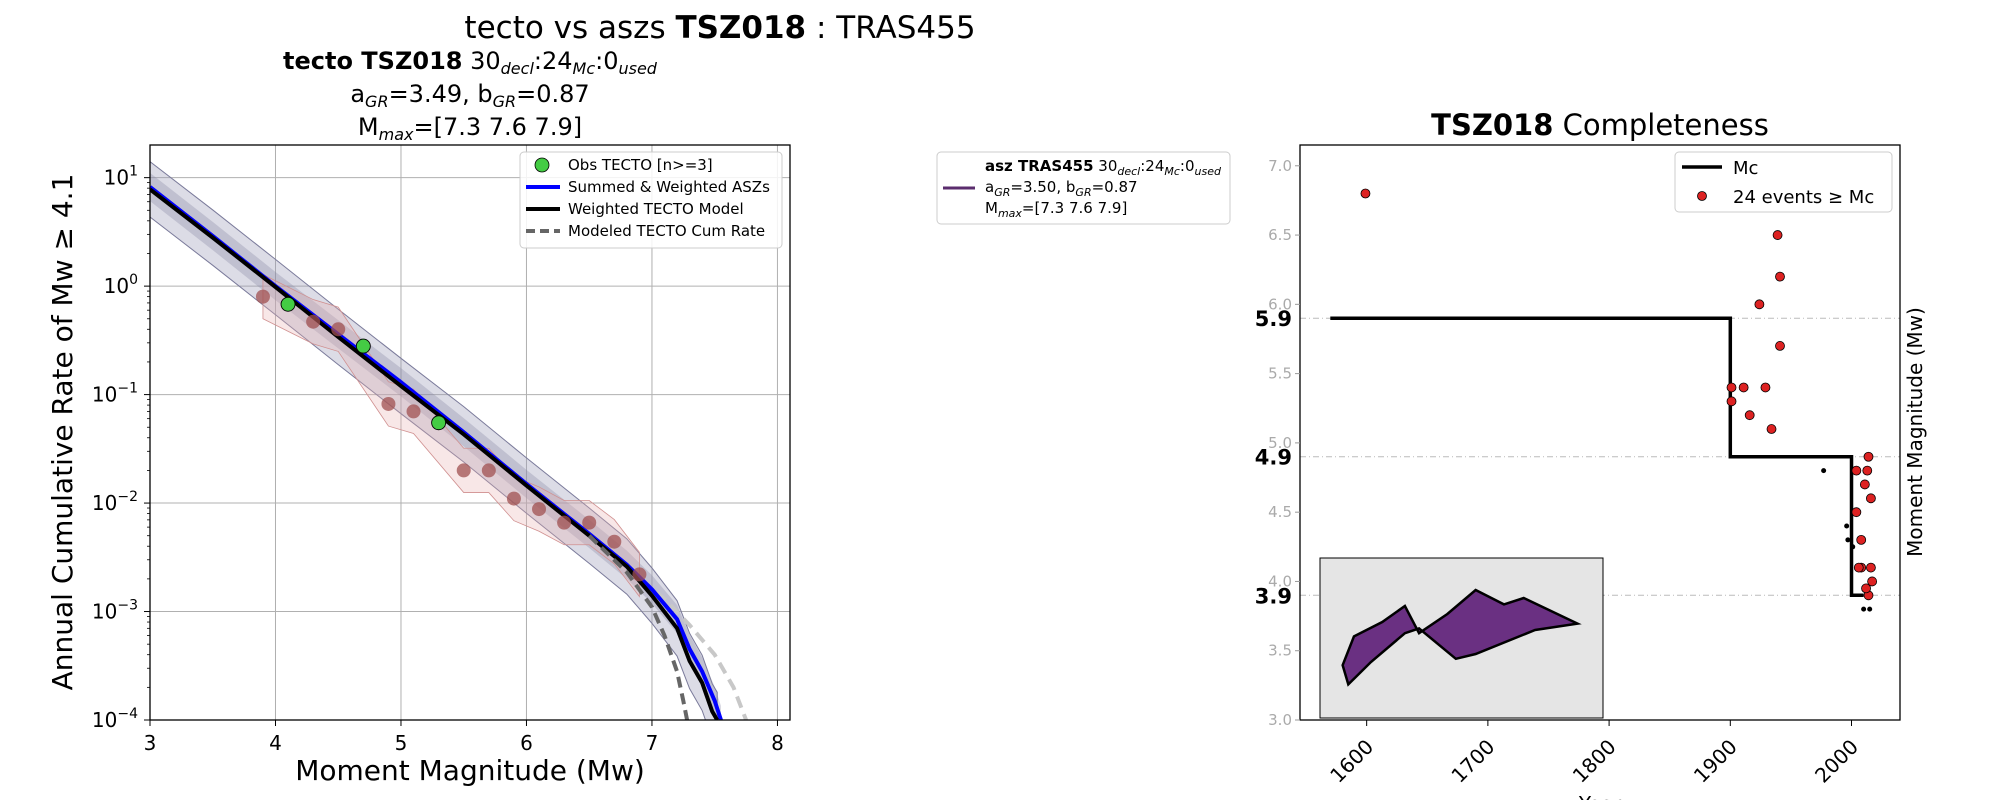 The height and width of the screenshot is (800, 2000). I want to click on mc-step-path, so click(1597, 457).